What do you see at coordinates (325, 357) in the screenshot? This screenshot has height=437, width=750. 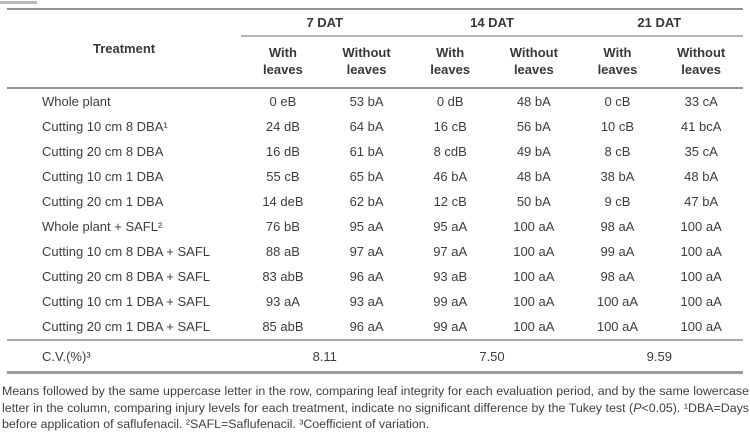 I see `cv-value-7dat: 8.11` at bounding box center [325, 357].